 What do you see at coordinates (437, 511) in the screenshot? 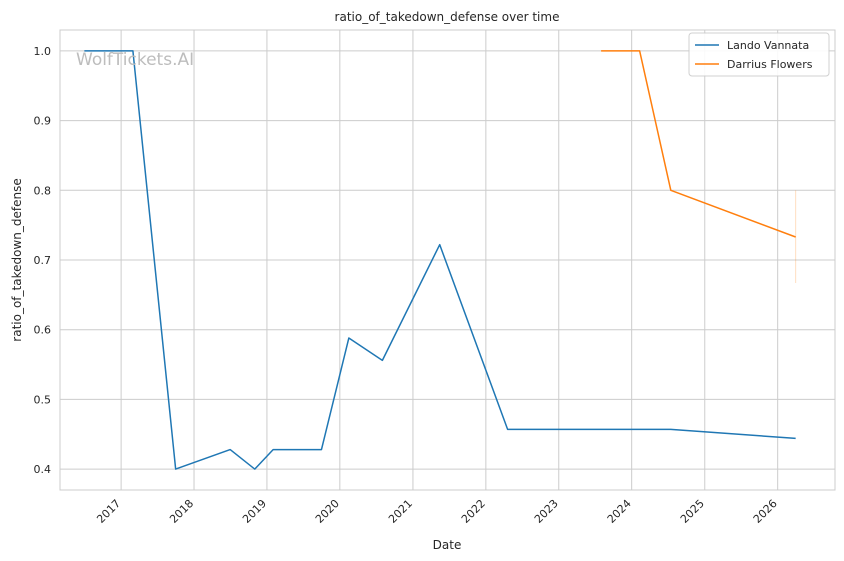
I see `x-tick-labels: 2017 2018 2019 2020 2021 2022 2023 2024 2025 2026` at bounding box center [437, 511].